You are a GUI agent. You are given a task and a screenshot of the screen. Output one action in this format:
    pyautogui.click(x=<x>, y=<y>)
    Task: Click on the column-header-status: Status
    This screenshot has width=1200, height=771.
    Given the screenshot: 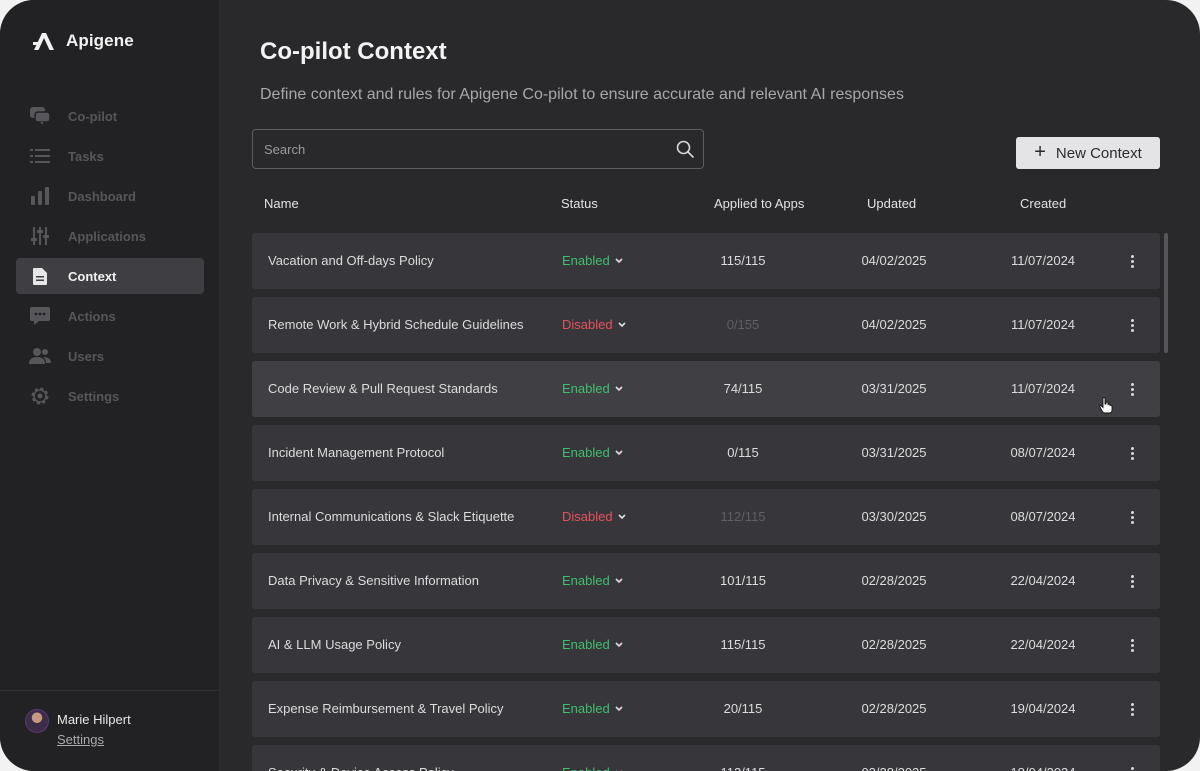 What is the action you would take?
    pyautogui.click(x=579, y=203)
    